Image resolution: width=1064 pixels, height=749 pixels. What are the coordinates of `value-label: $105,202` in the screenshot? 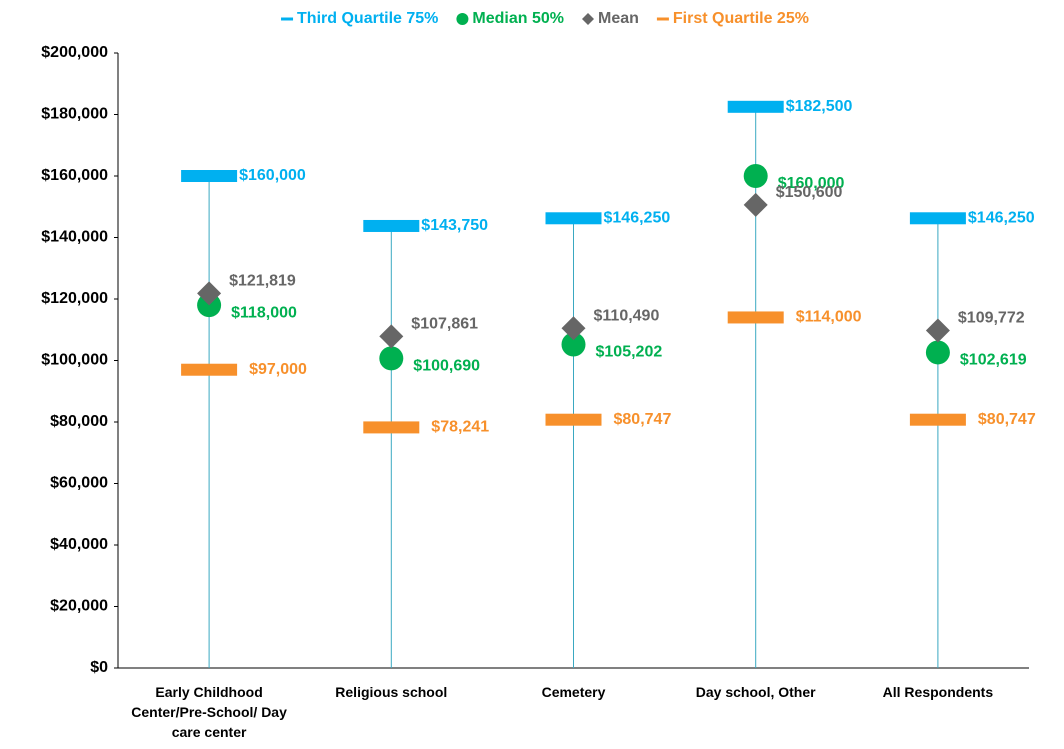 It's located at (629, 352).